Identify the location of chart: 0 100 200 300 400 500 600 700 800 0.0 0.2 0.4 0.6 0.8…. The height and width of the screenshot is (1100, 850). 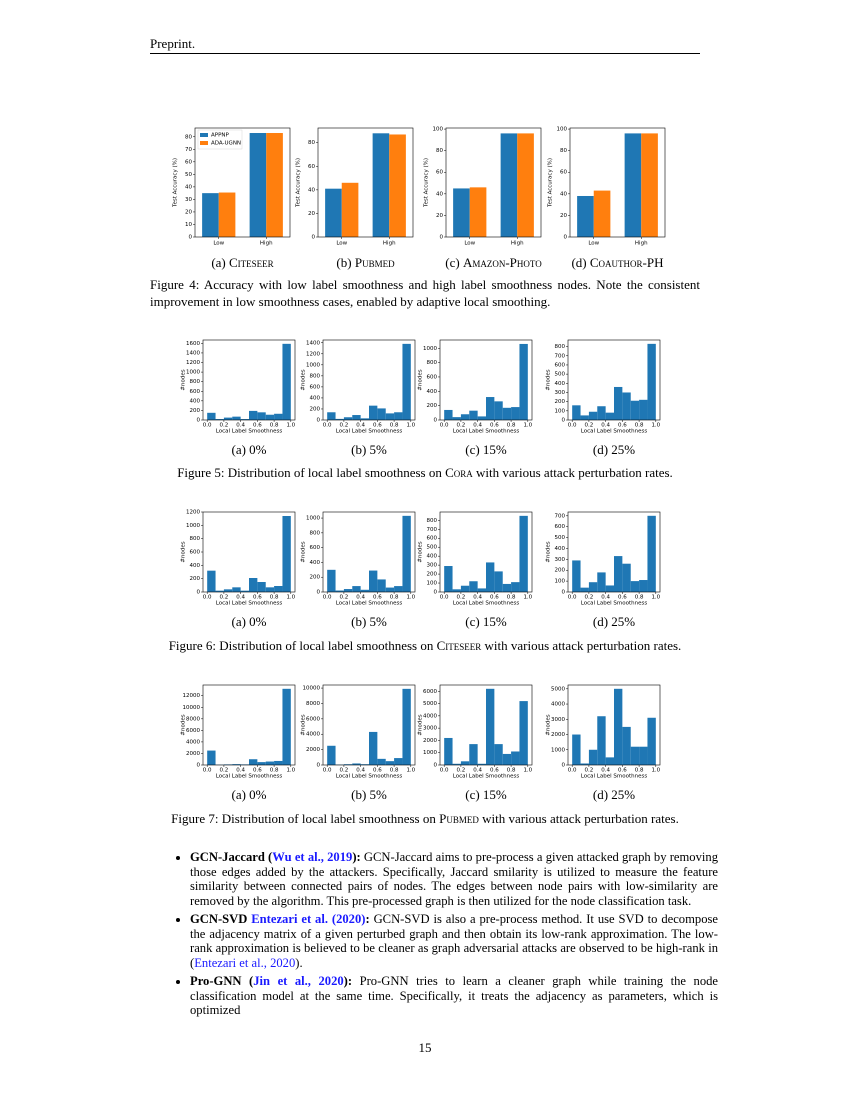
(475, 559).